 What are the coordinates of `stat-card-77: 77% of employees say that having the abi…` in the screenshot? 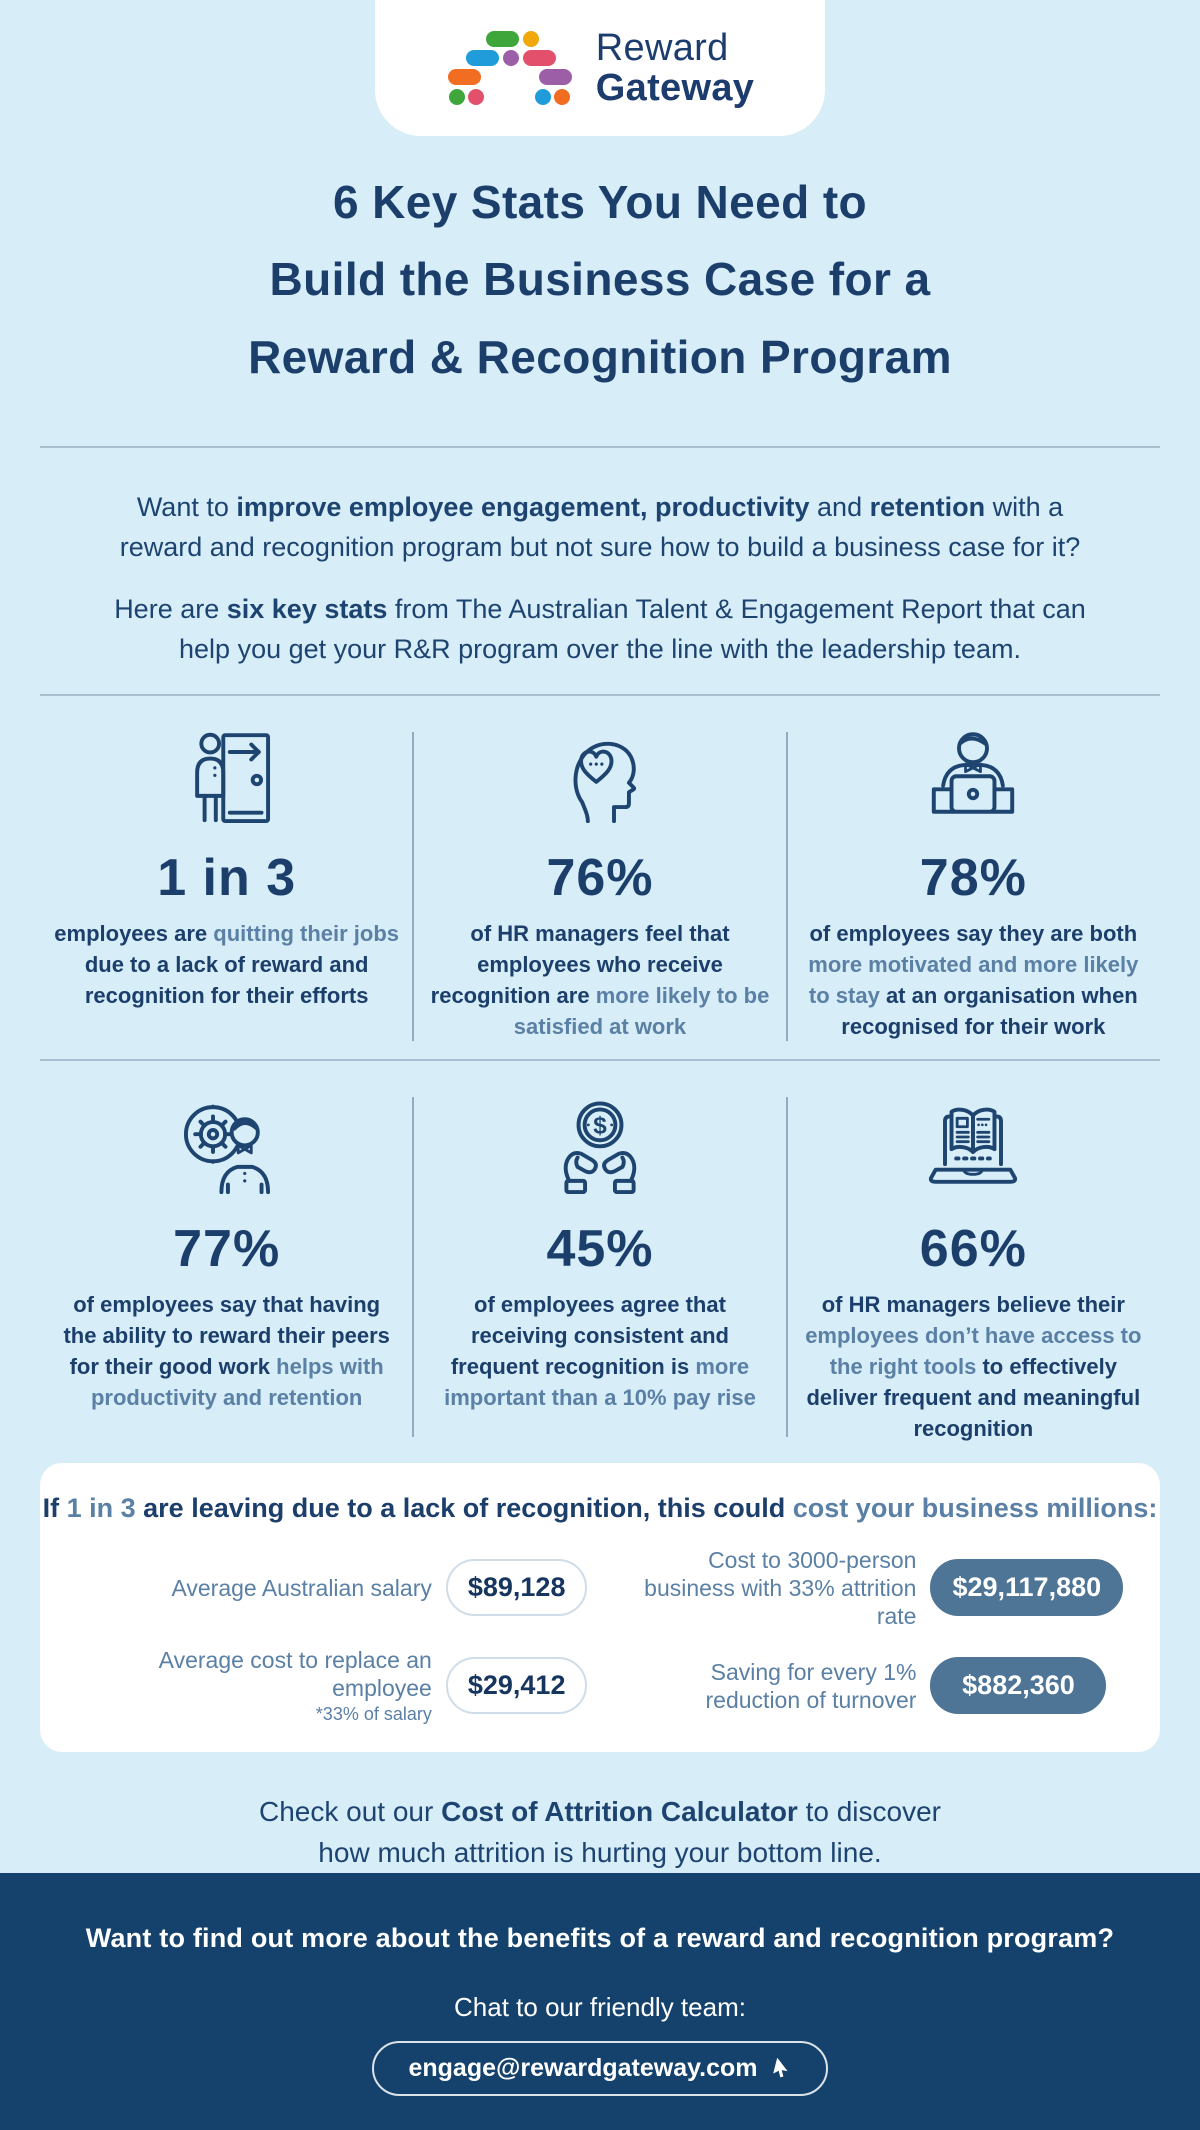 It's located at (226, 1258).